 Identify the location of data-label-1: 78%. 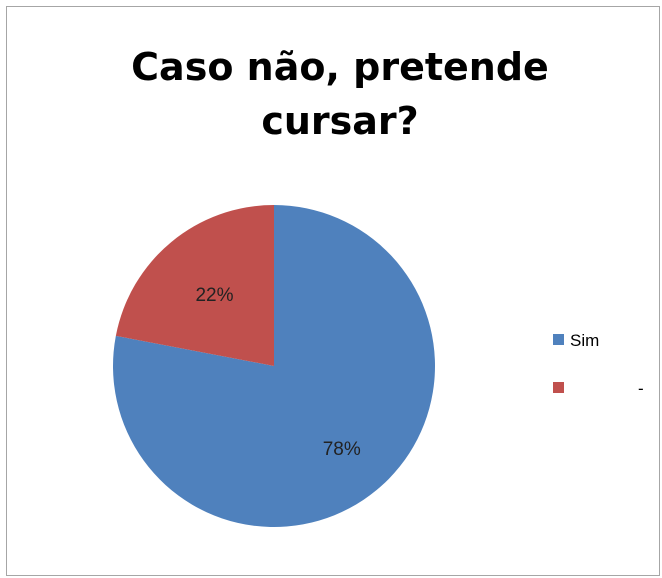
(342, 449).